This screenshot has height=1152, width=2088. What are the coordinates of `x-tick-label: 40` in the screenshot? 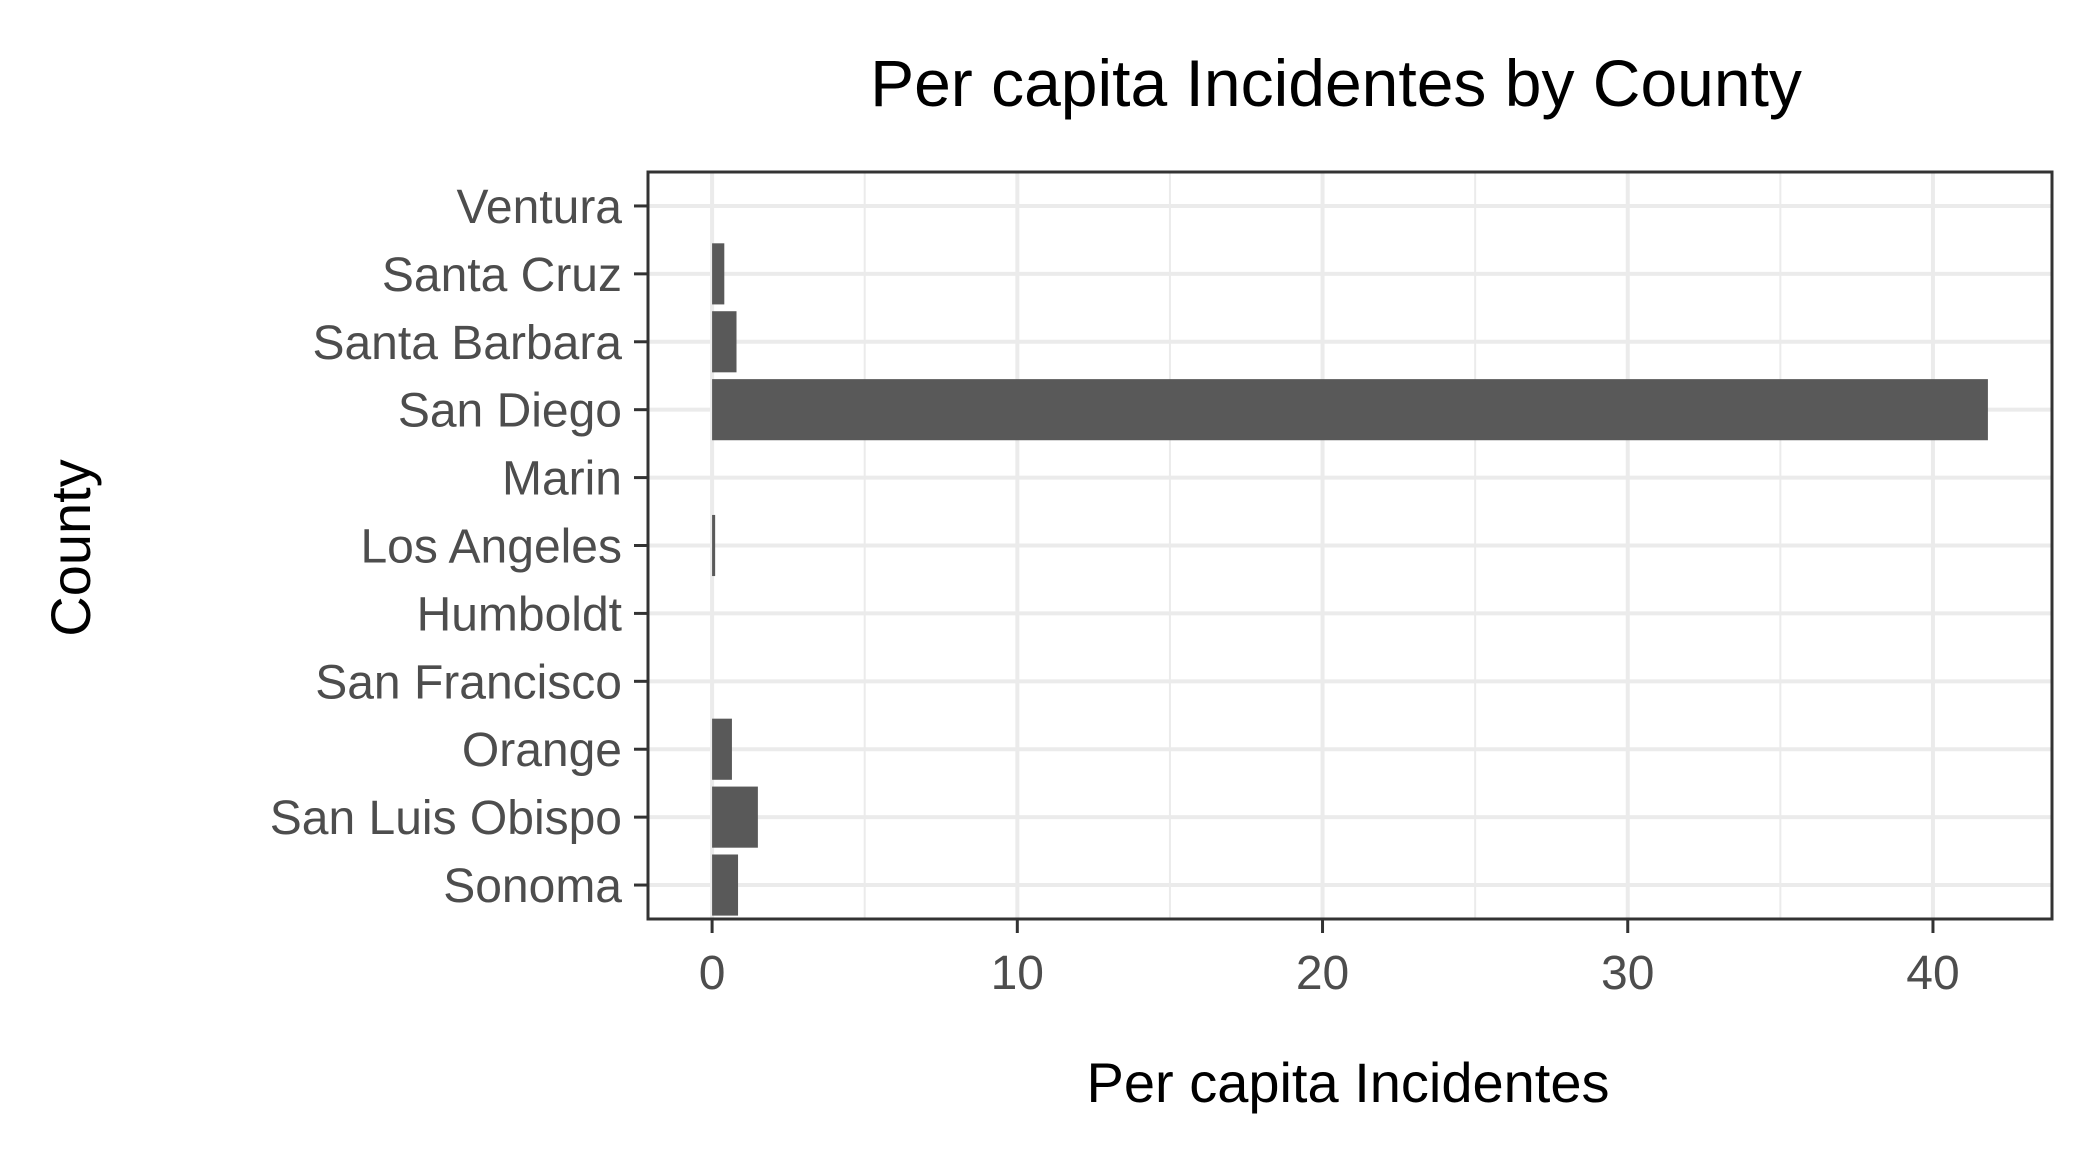 It's located at (1932, 973).